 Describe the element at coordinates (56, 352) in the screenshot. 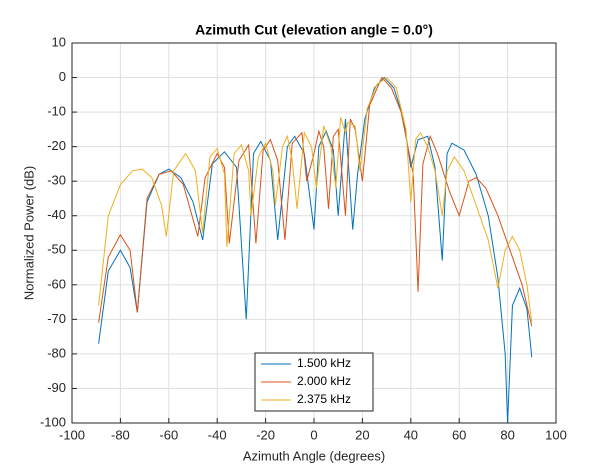

I see `y-tick-label: -80` at that location.